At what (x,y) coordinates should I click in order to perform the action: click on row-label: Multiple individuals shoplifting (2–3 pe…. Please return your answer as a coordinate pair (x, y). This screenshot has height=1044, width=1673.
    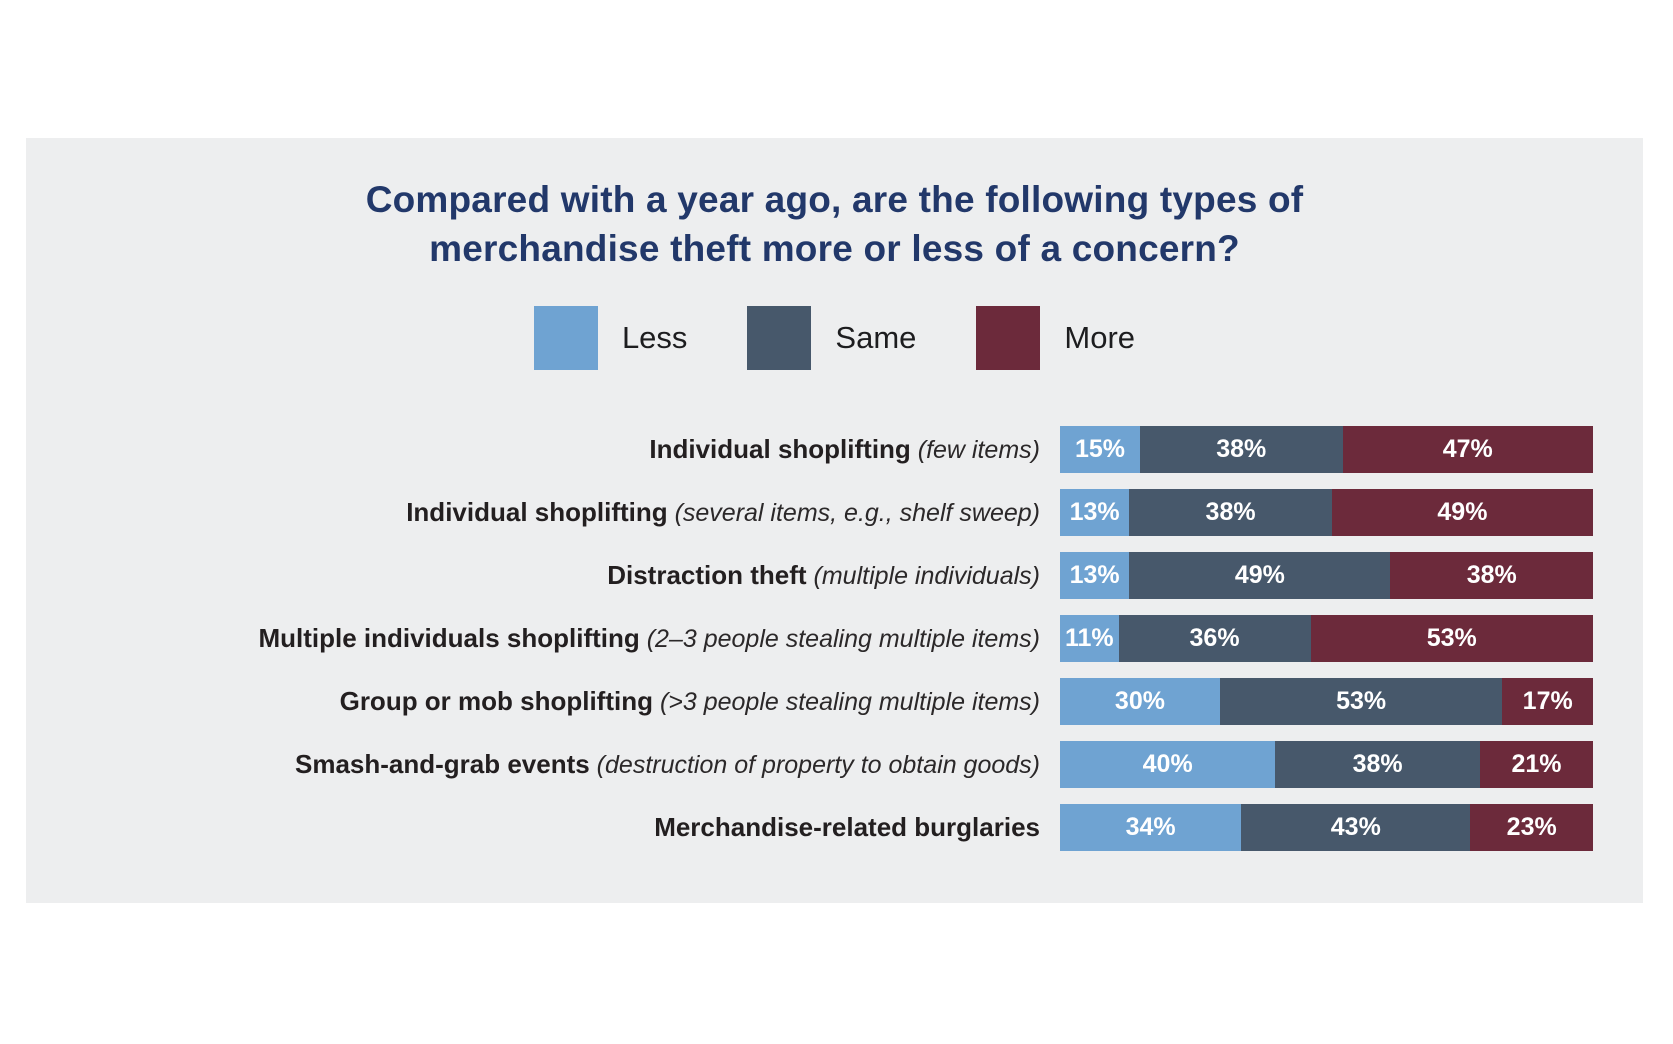
    Looking at the image, I should click on (560, 638).